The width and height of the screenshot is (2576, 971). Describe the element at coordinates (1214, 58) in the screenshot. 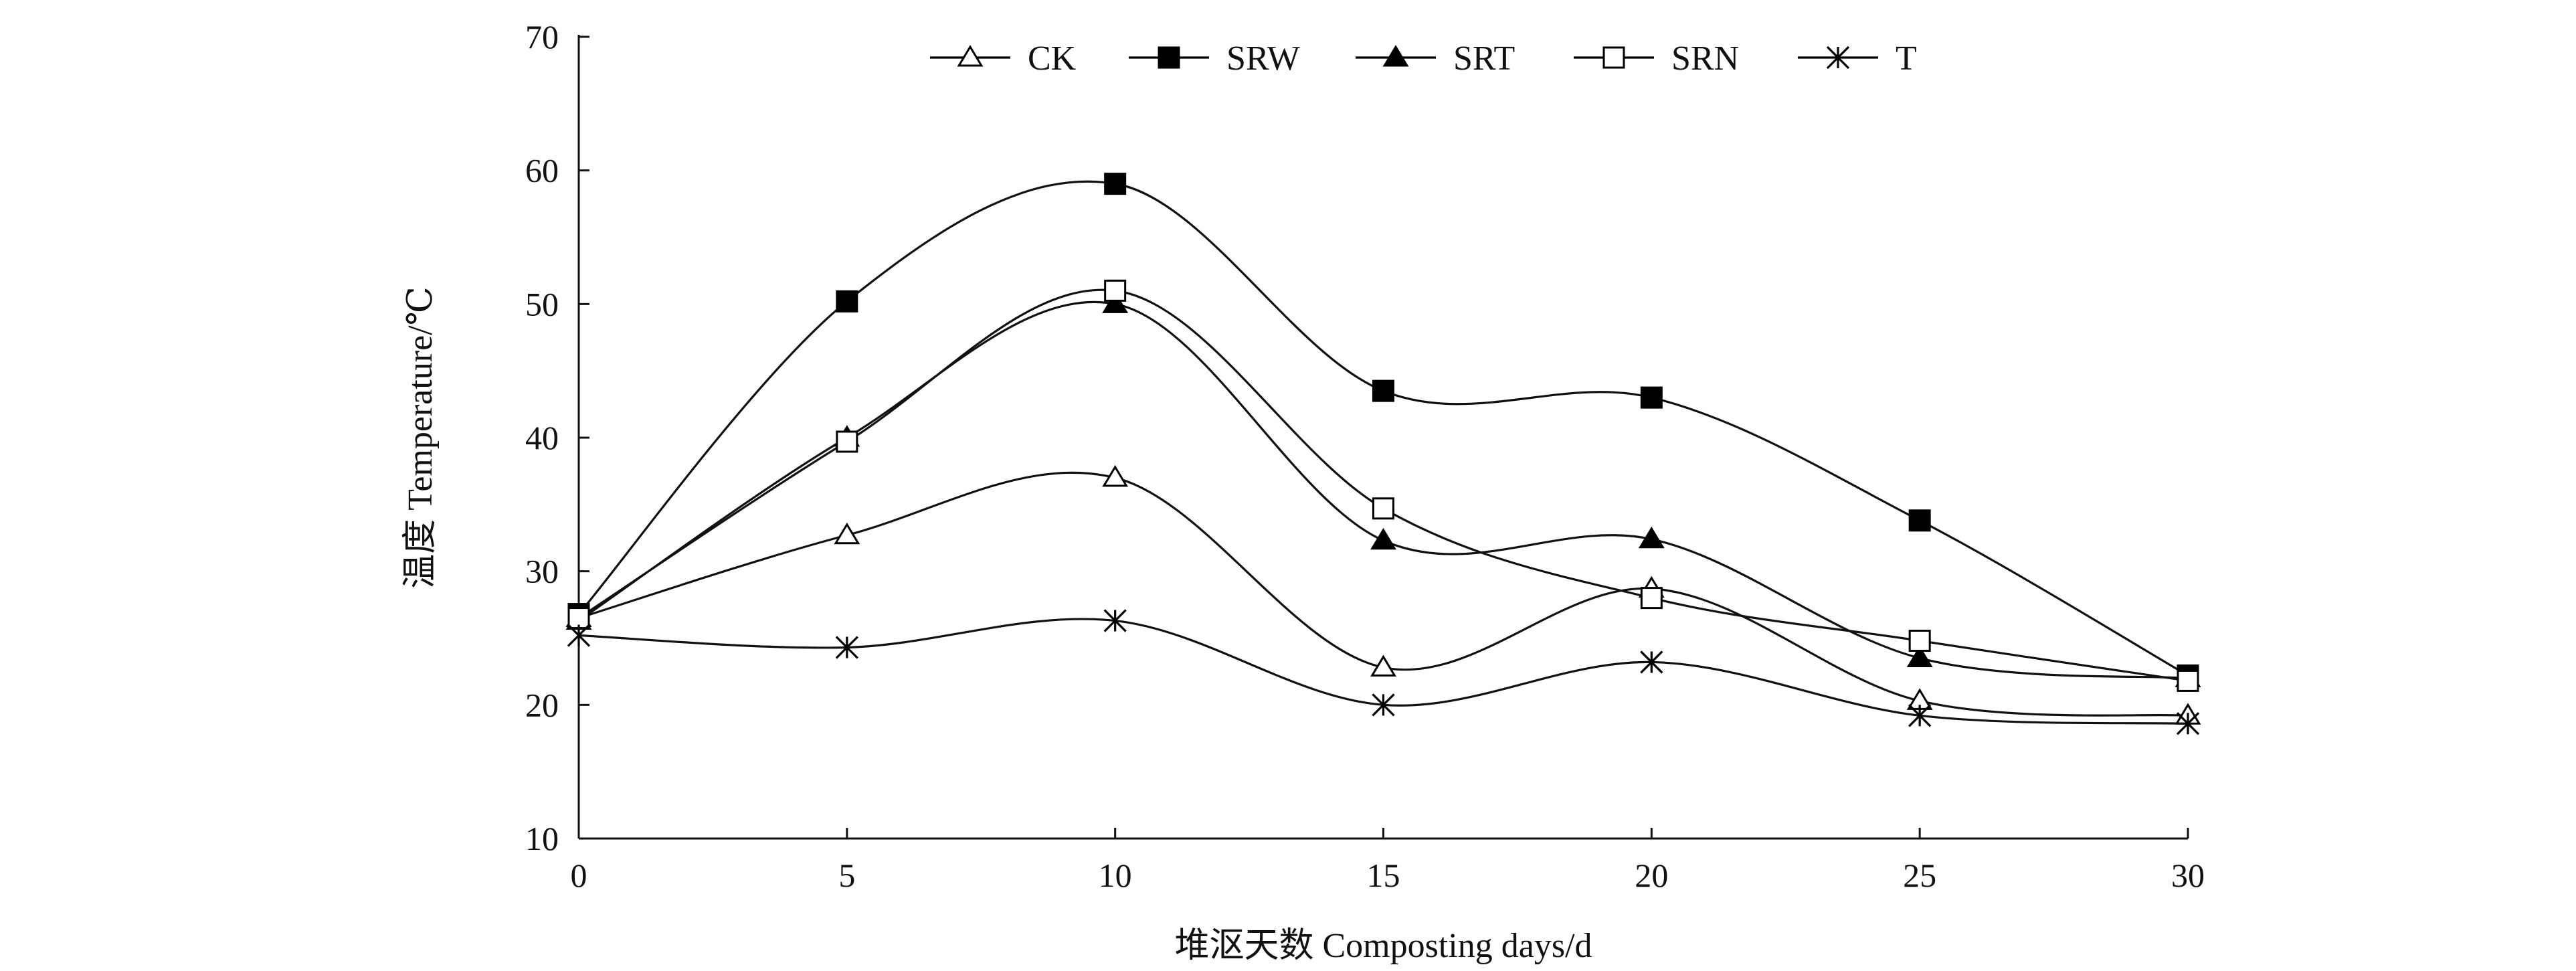

I see `legend-item-SRW: SRW` at that location.